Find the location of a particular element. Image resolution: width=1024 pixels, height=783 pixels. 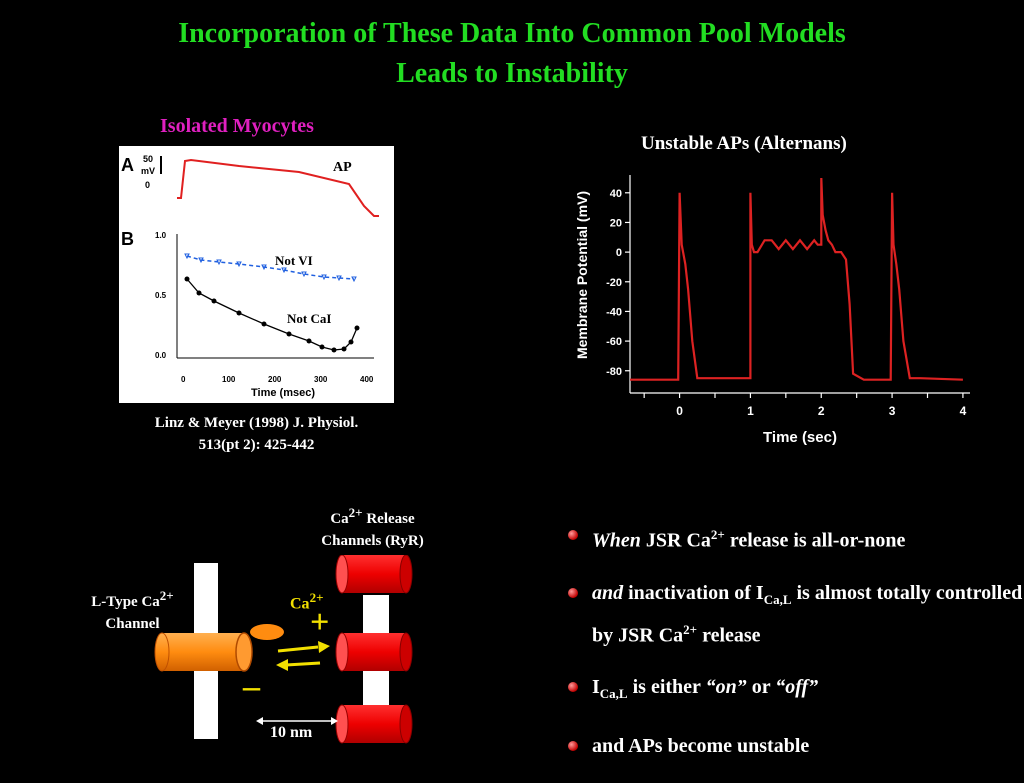

ltype-label-line-2: Channel is located at coordinates (132, 624).